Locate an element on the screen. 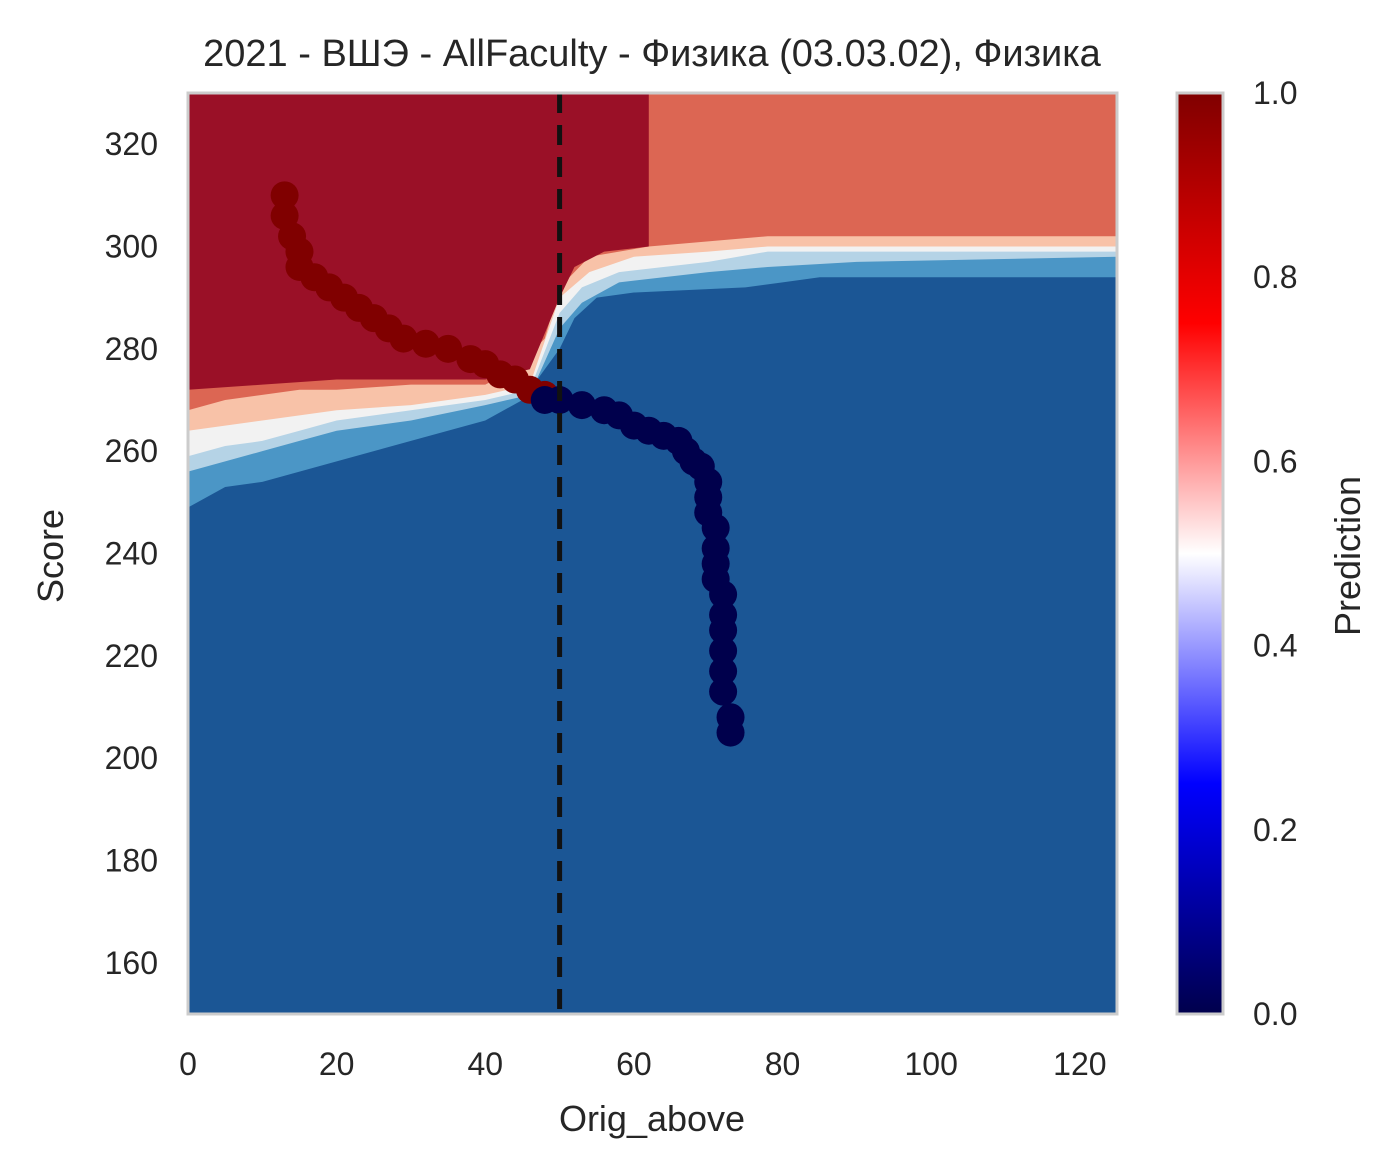 The width and height of the screenshot is (1399, 1173). y-tick-label: 220 is located at coordinates (131, 656).